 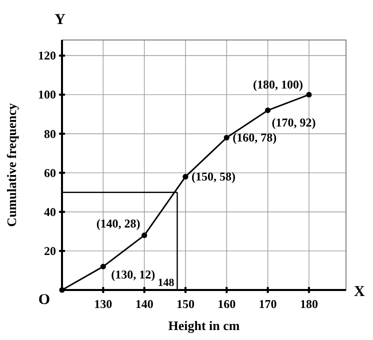 What do you see at coordinates (50, 211) in the screenshot?
I see `y-tick-label: 40` at bounding box center [50, 211].